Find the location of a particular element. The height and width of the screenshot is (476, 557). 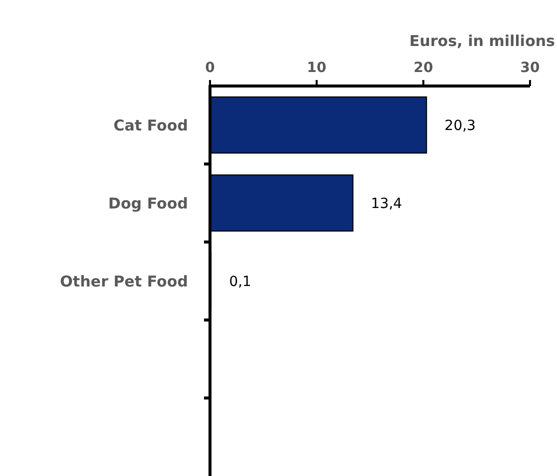

data-label: 13,4 is located at coordinates (386, 204).